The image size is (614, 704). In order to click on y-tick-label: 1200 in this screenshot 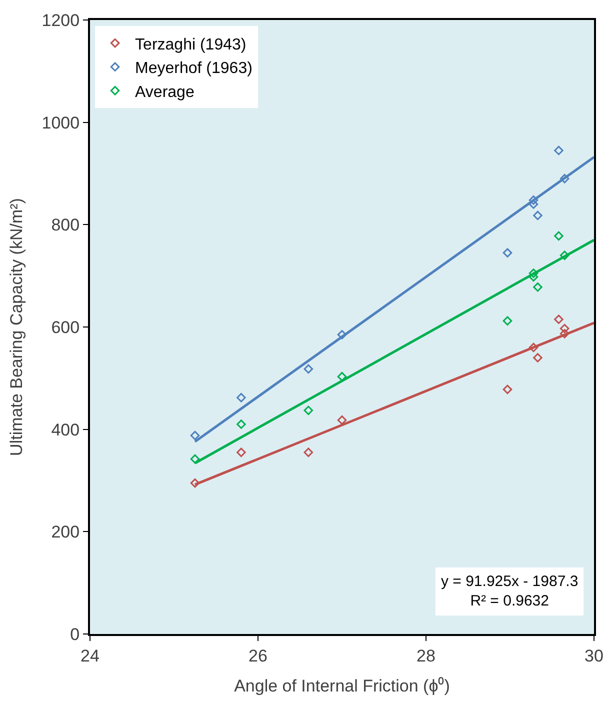, I will do `click(61, 20)`.